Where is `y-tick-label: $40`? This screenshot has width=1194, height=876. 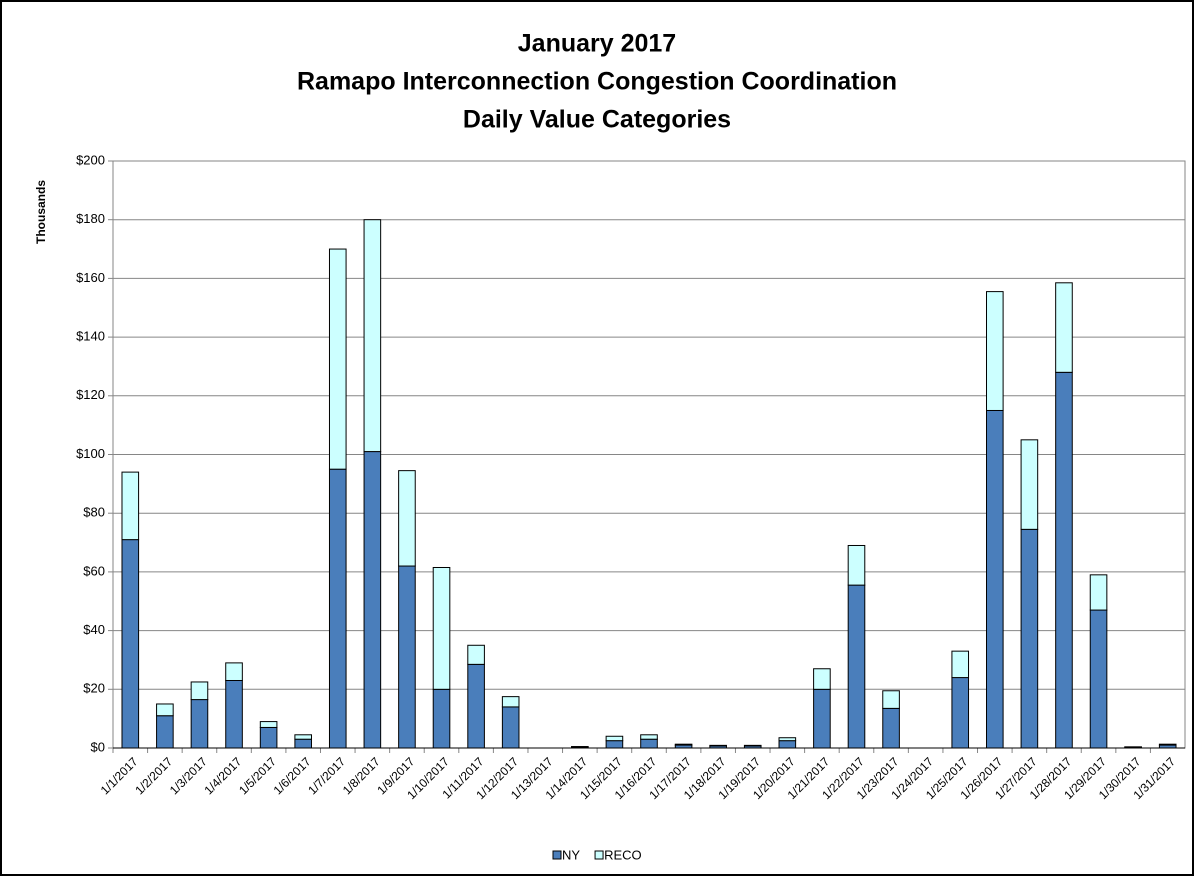
y-tick-label: $40 is located at coordinates (94, 629).